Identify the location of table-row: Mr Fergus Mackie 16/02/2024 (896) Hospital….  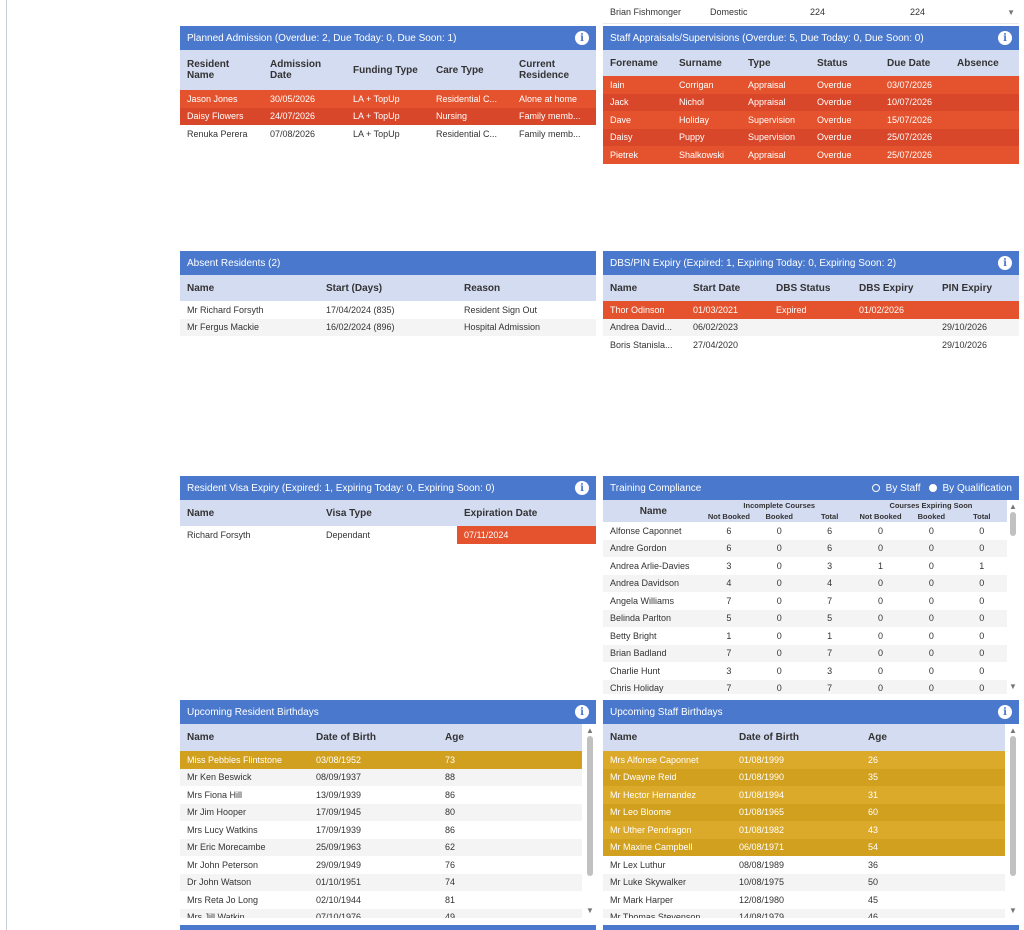
(388, 327).